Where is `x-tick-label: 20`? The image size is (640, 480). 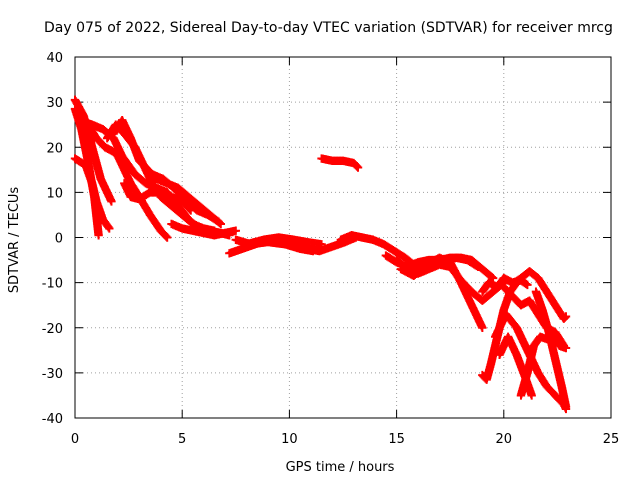 x-tick-label: 20 is located at coordinates (504, 439).